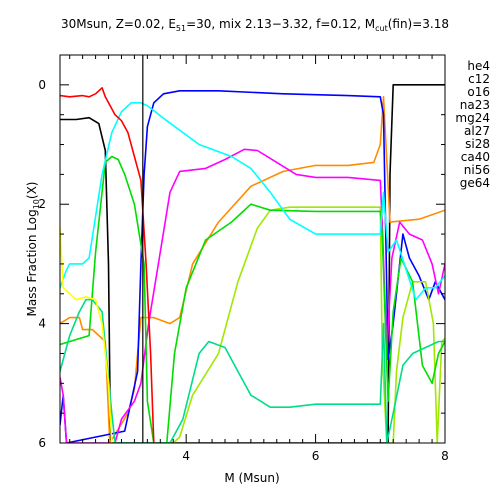 The height and width of the screenshot is (500, 500). What do you see at coordinates (477, 131) in the screenshot?
I see `legend-entry-al27: al27` at bounding box center [477, 131].